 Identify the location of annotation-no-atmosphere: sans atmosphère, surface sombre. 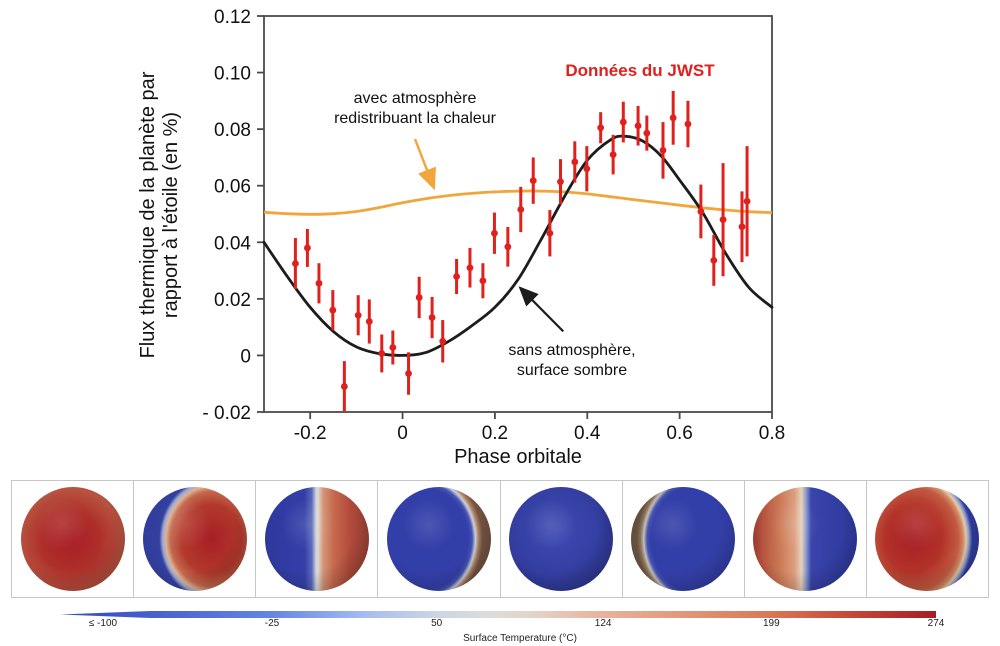
(572, 361).